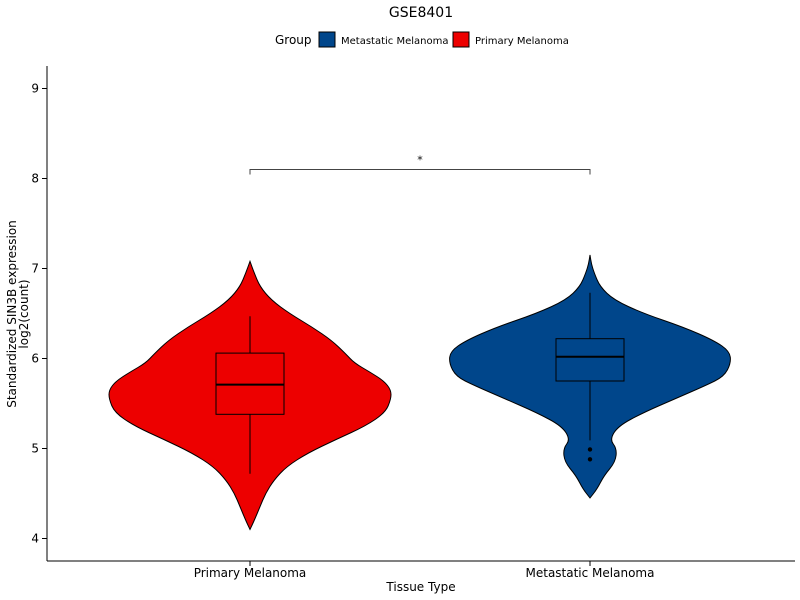 Image resolution: width=800 pixels, height=600 pixels. Describe the element at coordinates (250, 573) in the screenshot. I see `x-tick-label-0: Primary Melanoma` at that location.